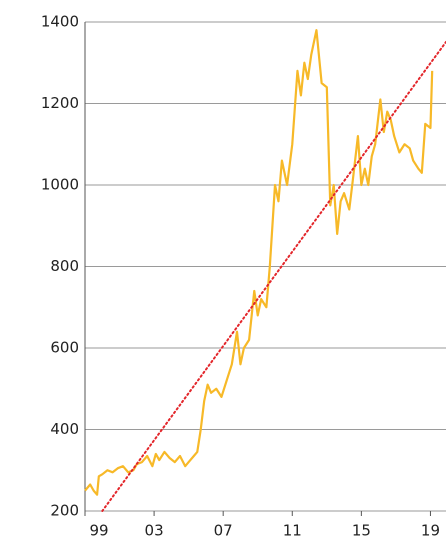 This screenshot has height=545, width=446. Describe the element at coordinates (361, 531) in the screenshot. I see `x-tick-label: 15` at that location.